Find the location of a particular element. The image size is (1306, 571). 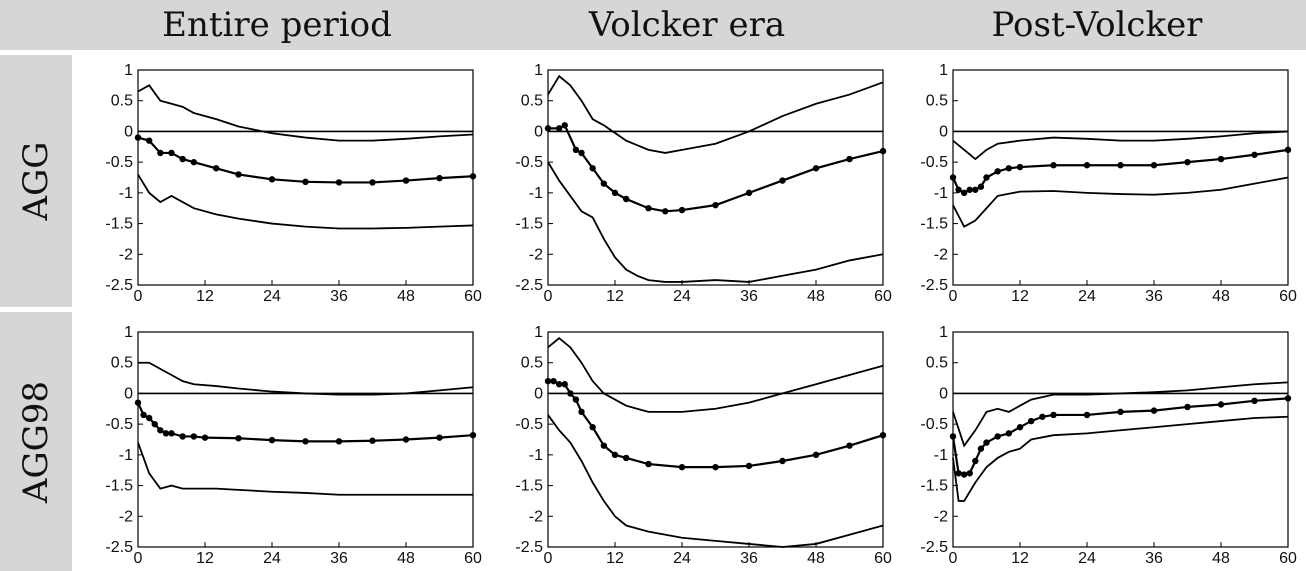

panel-1: 10.50-0.5-1-1.5-2-2.50 12 24 36 48 60 is located at coordinates (703, 183).